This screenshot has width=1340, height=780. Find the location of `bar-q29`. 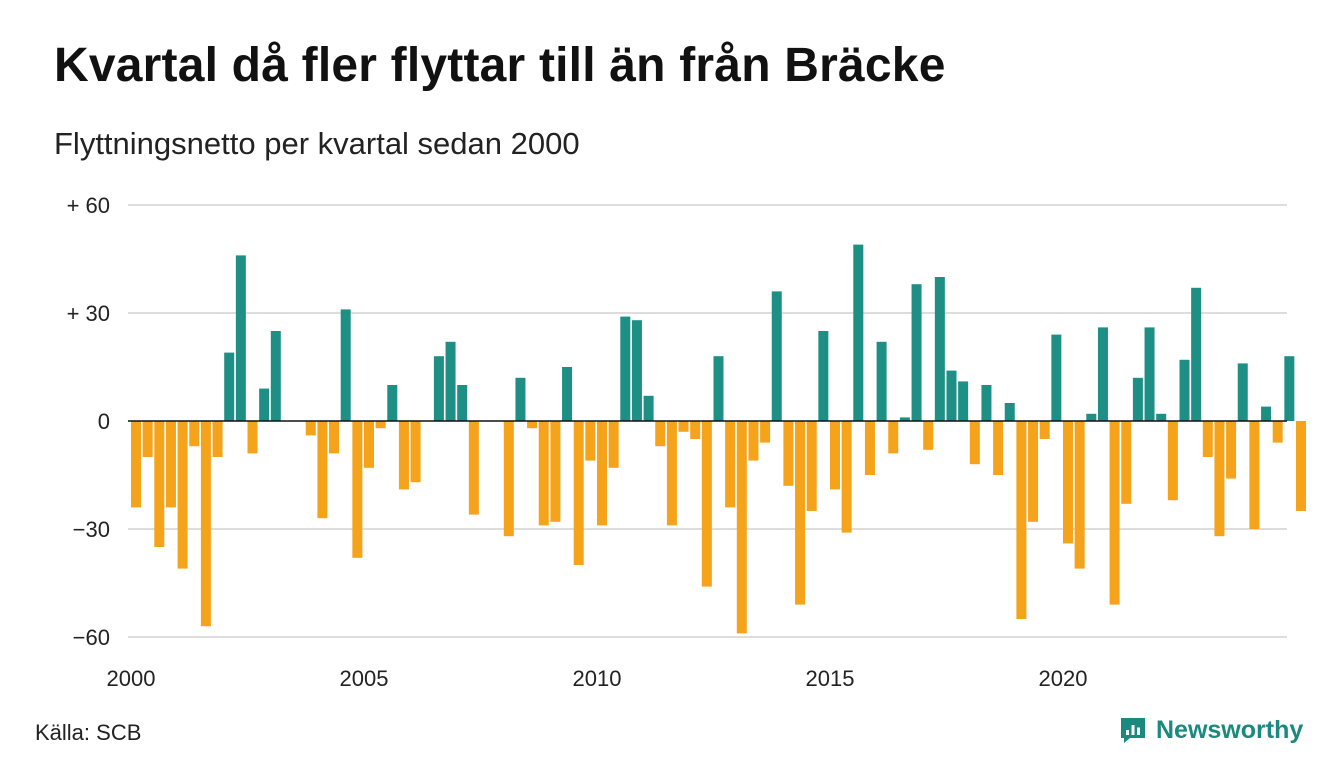

bar-q29 is located at coordinates (462, 403).